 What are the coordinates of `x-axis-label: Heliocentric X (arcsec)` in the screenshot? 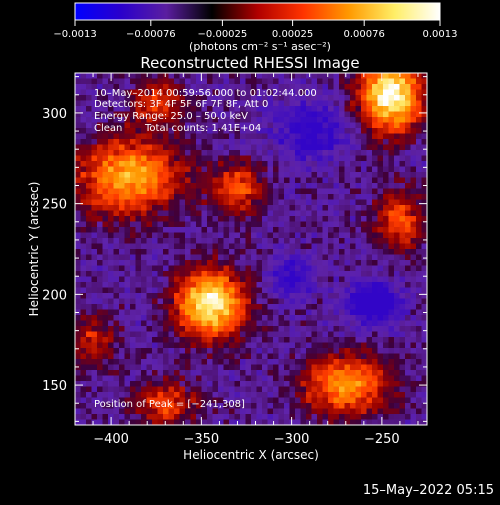 It's located at (251, 455).